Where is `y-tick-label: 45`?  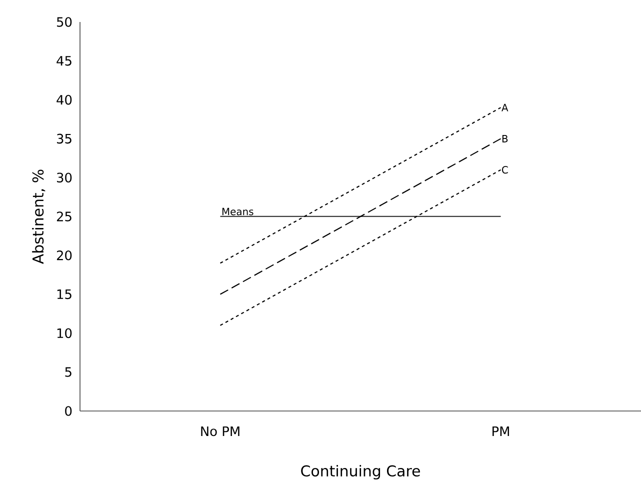
y-tick-label: 45 is located at coordinates (64, 61).